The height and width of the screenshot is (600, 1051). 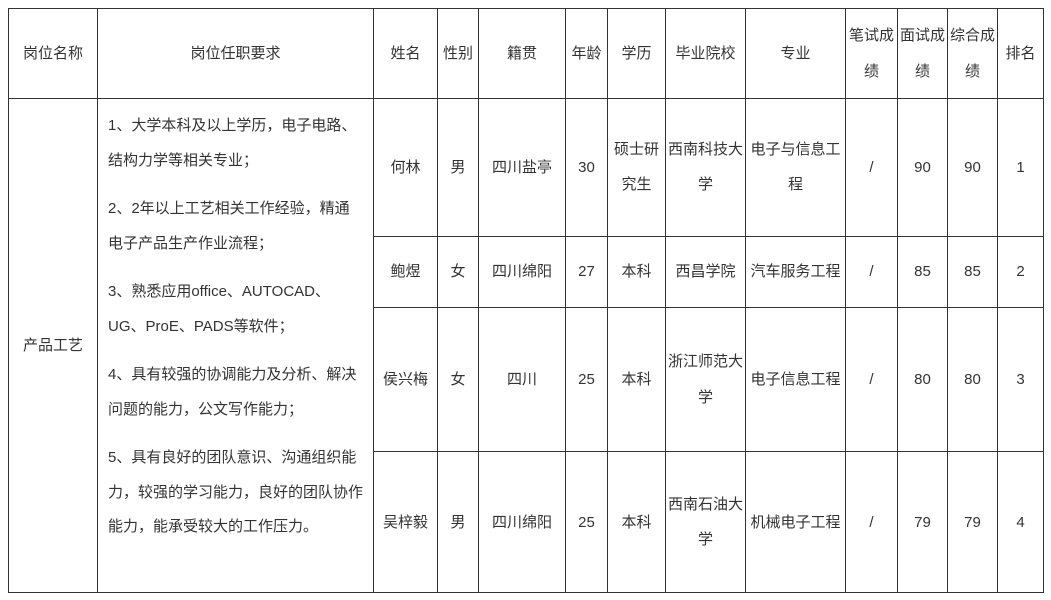 What do you see at coordinates (1020, 379) in the screenshot?
I see `cell-rank: 3` at bounding box center [1020, 379].